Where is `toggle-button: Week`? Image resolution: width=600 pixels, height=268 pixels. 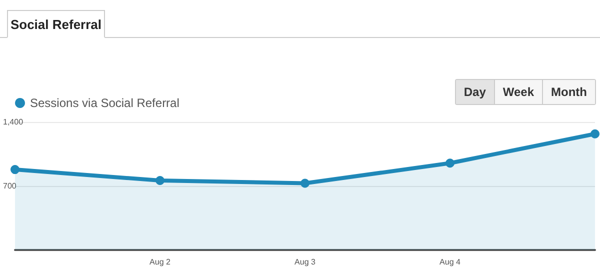 toggle-button: Week is located at coordinates (518, 92).